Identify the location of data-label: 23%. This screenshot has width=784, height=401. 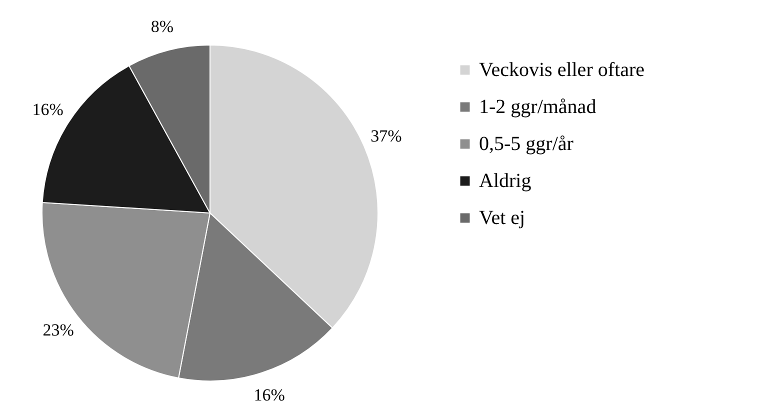
(58, 330).